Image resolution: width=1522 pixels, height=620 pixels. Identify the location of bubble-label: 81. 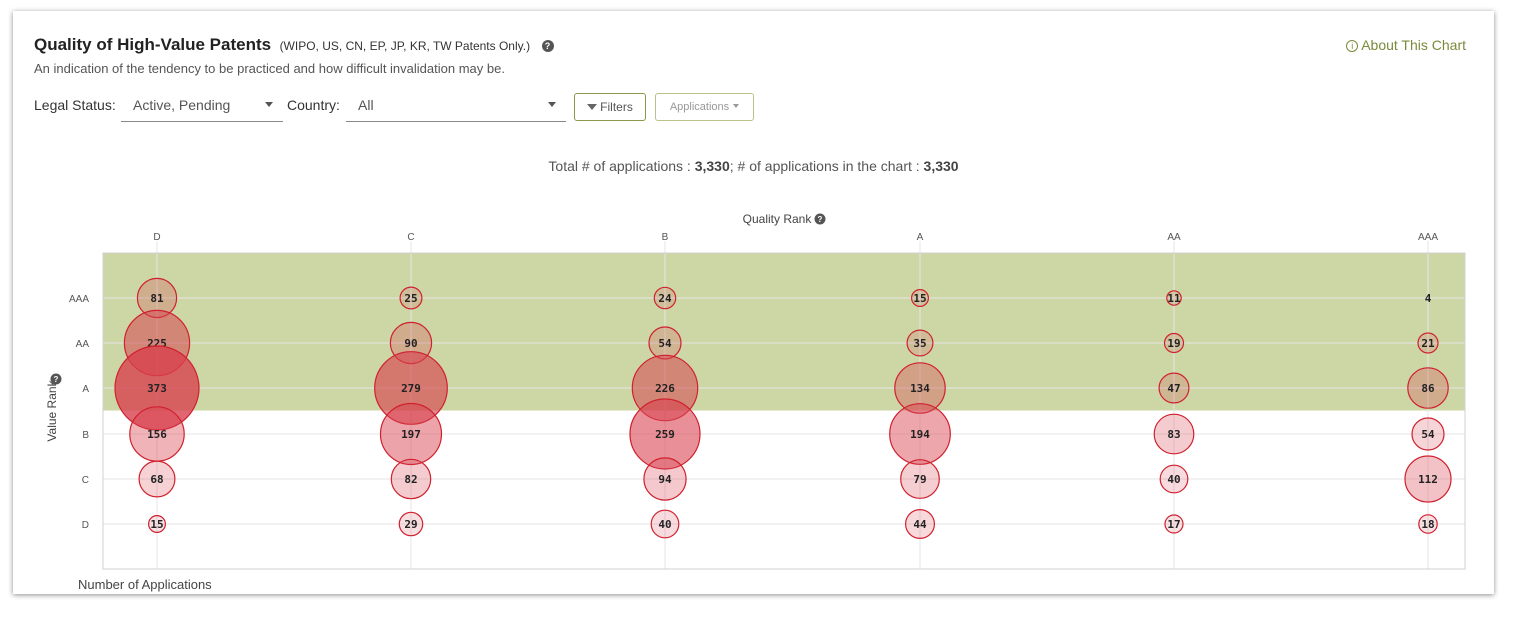
(157, 298).